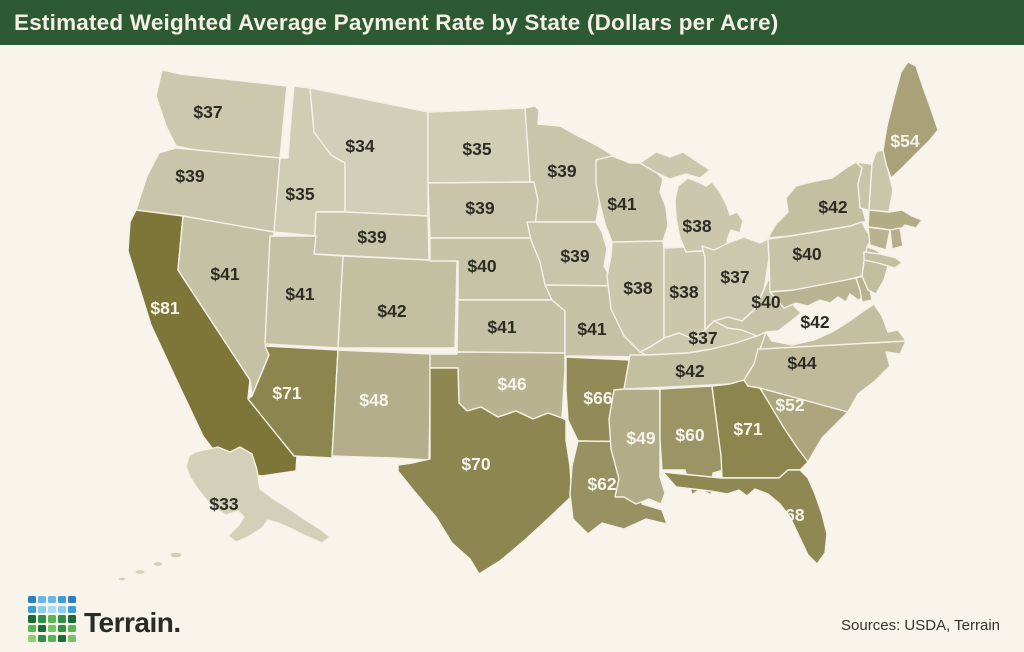 The image size is (1024, 652). I want to click on state-label-iowa: $39, so click(574, 256).